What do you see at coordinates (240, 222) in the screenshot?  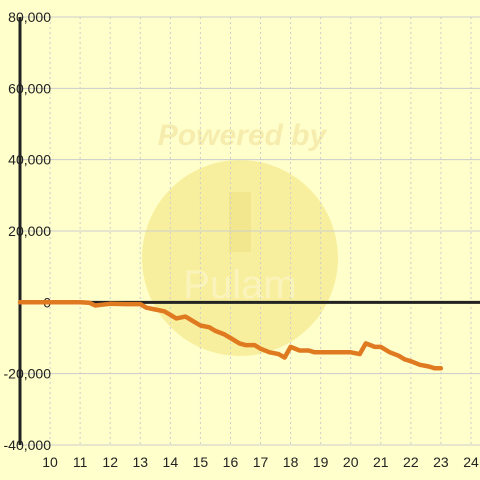 I see `watermark-logo-bar-icon` at bounding box center [240, 222].